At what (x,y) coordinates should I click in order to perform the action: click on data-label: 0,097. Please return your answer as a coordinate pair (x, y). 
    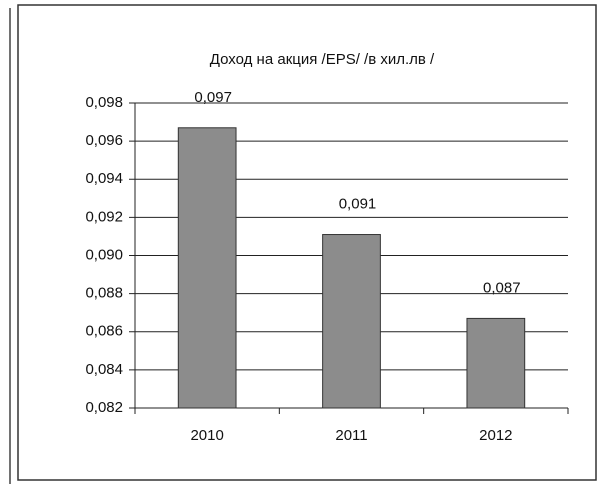
    Looking at the image, I should click on (213, 97).